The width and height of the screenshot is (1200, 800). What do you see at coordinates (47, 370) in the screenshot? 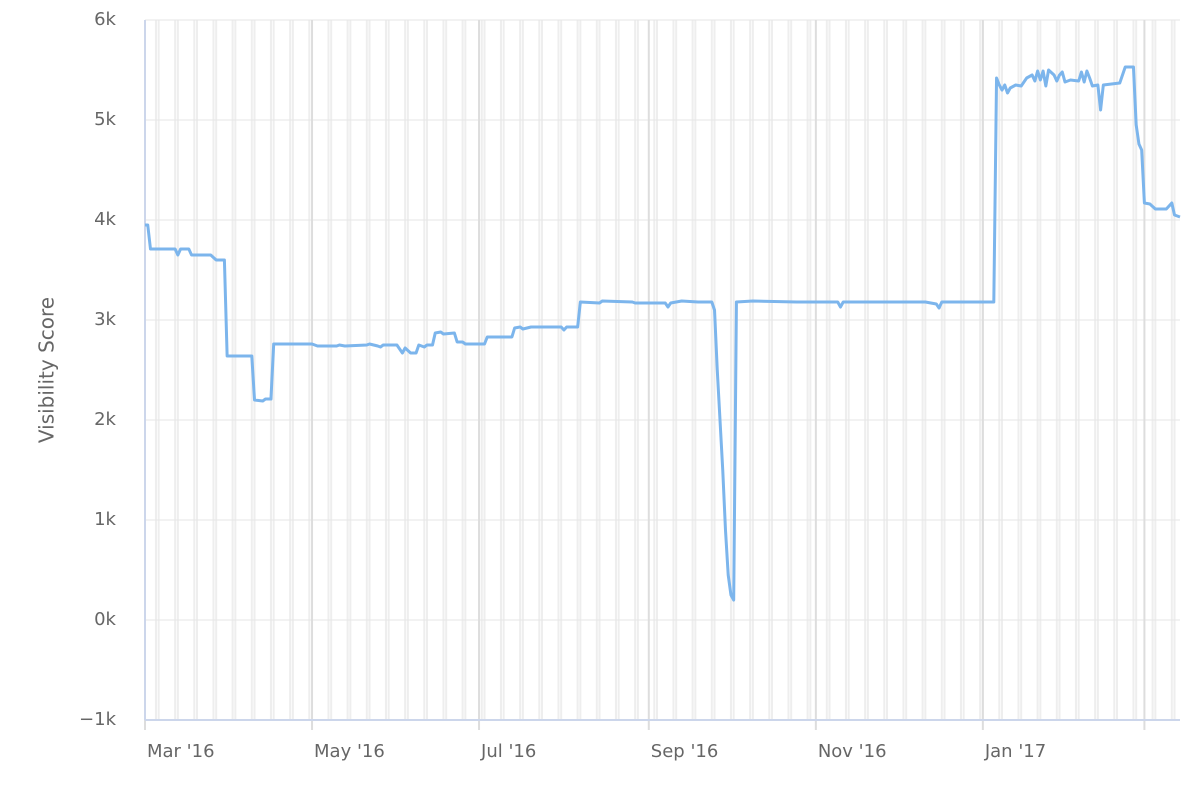
I see `y-axis-label: Visibility Score` at bounding box center [47, 370].